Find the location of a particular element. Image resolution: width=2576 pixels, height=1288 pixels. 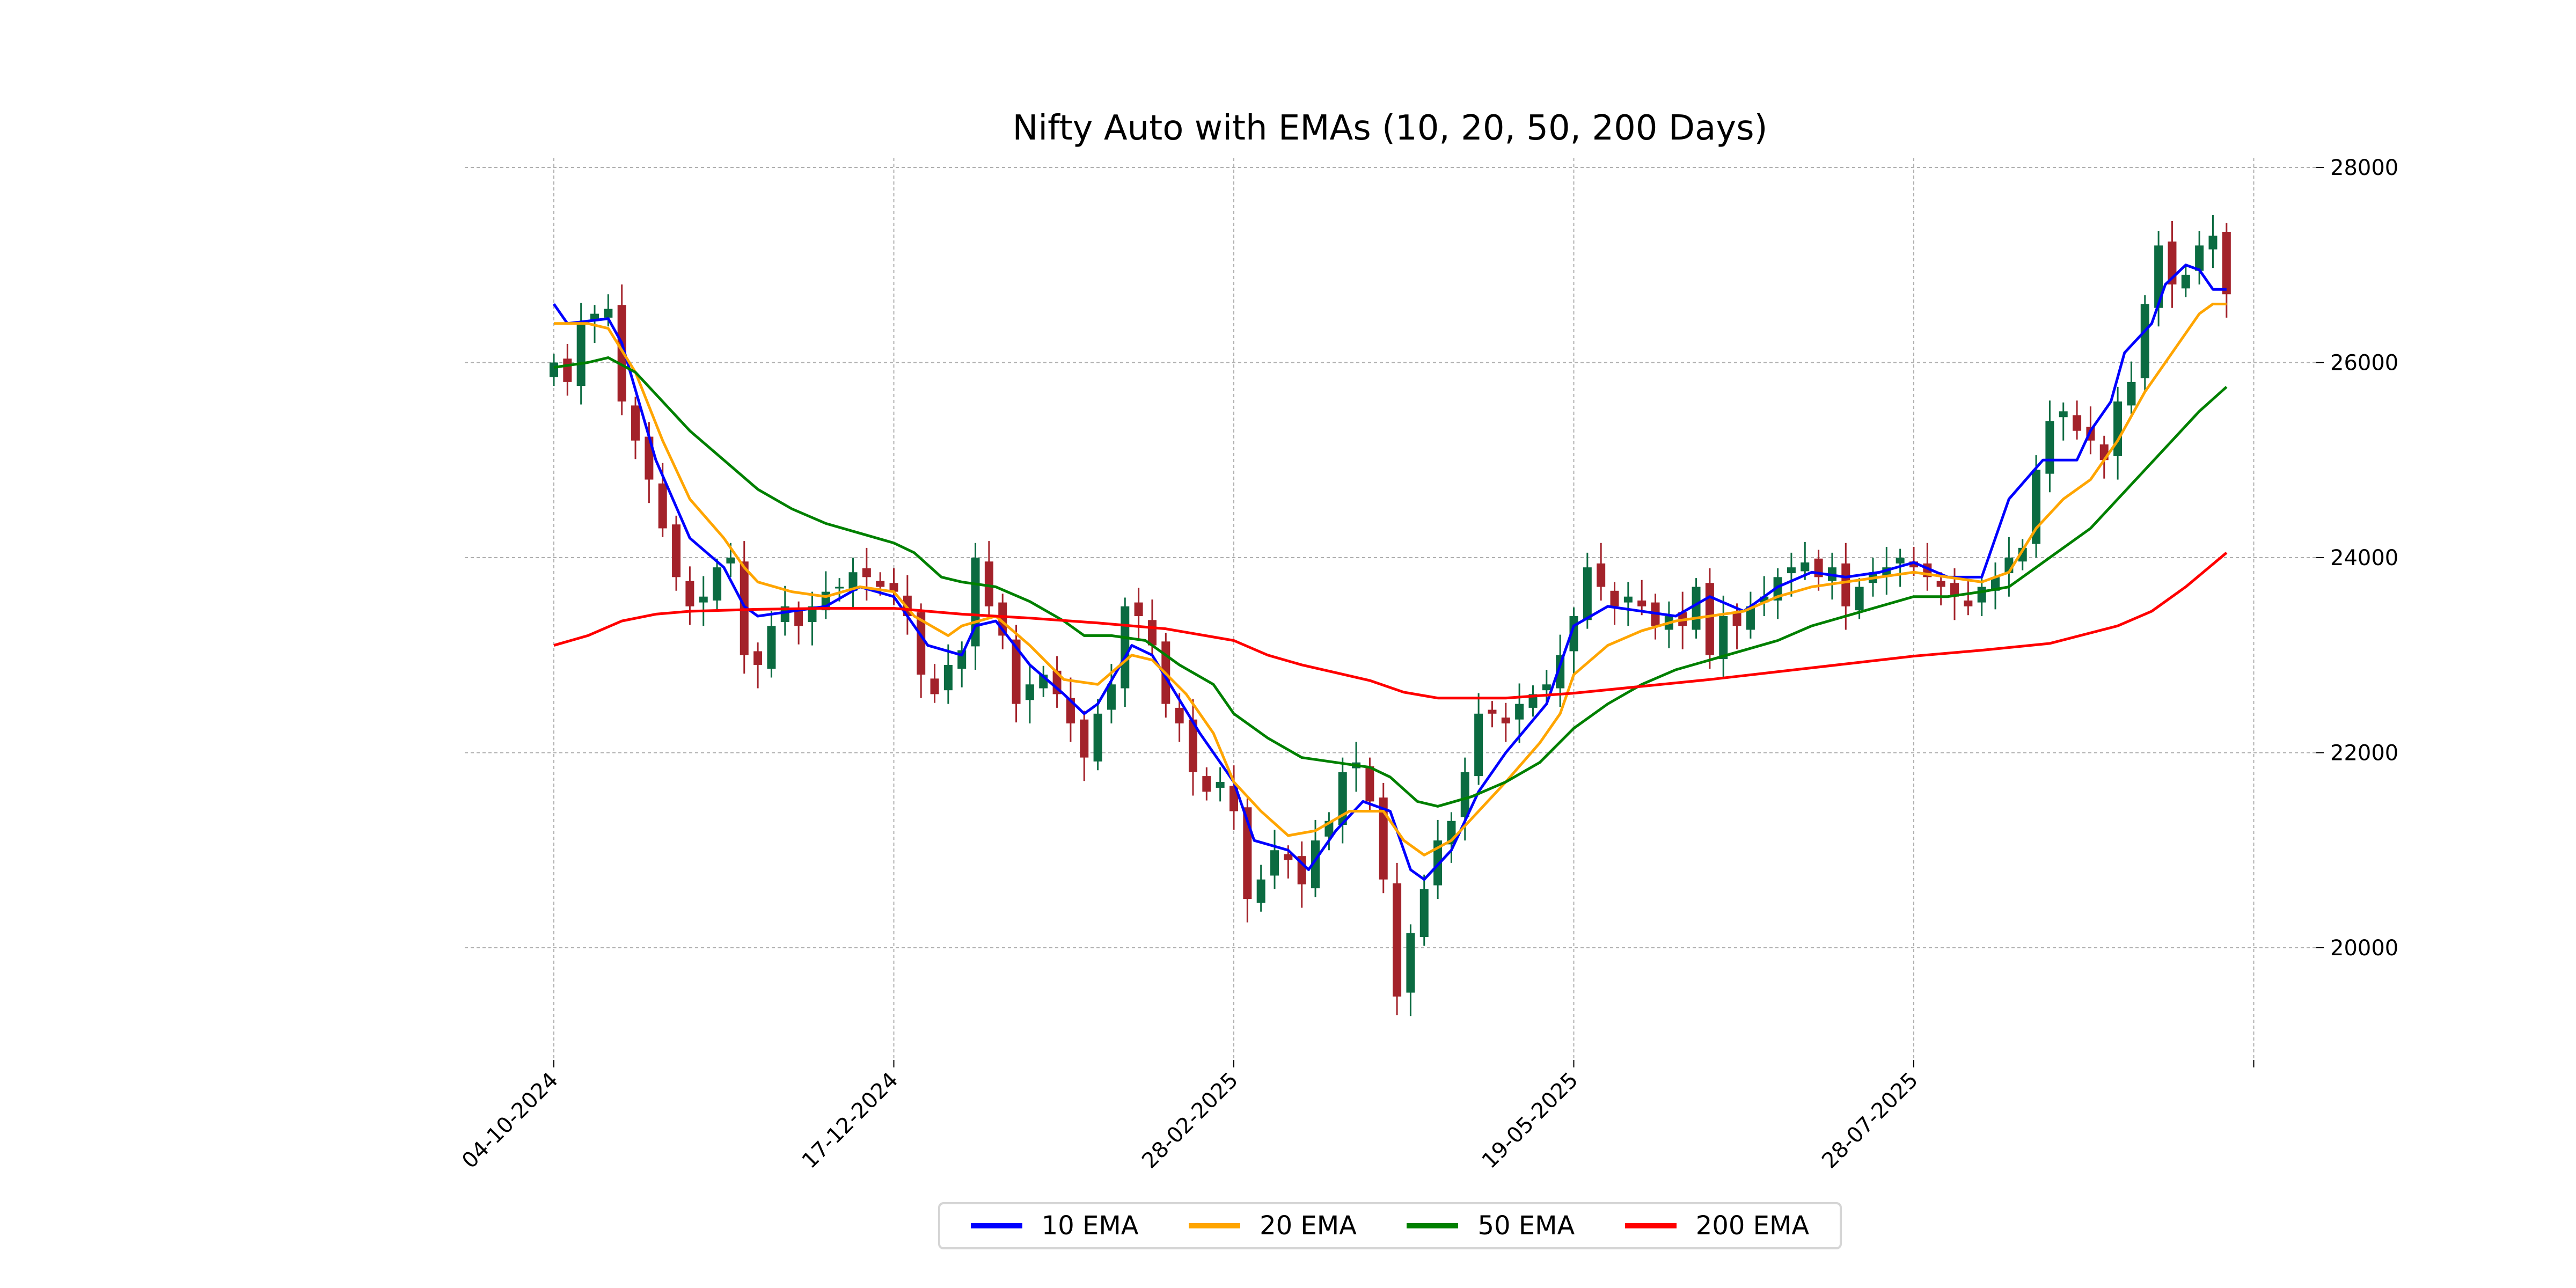

legend: 10 EMA 20 EMA 50 EMA 200 EMA is located at coordinates (1390, 1225).